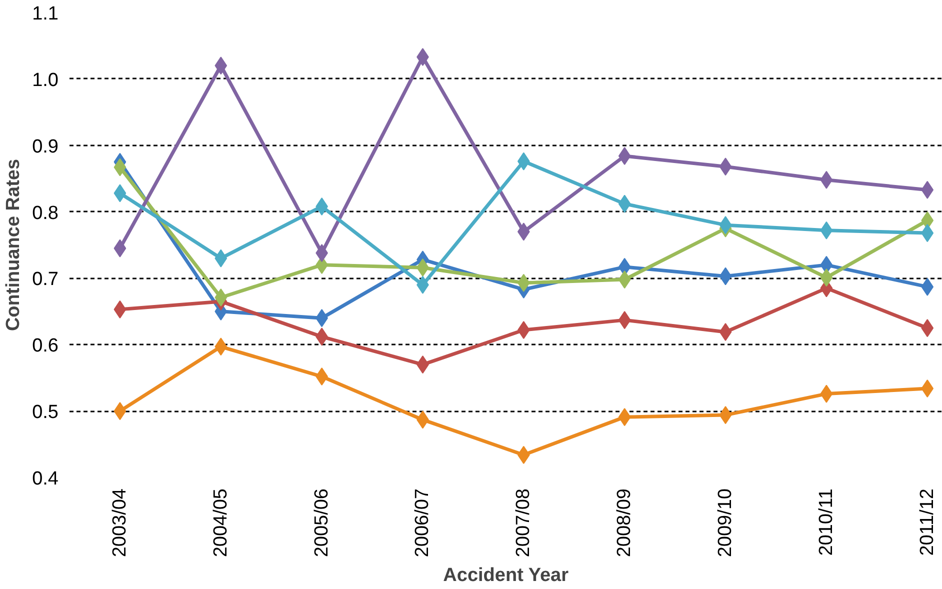 The width and height of the screenshot is (942, 589). I want to click on x-tick-label: 2007/08, so click(523, 523).